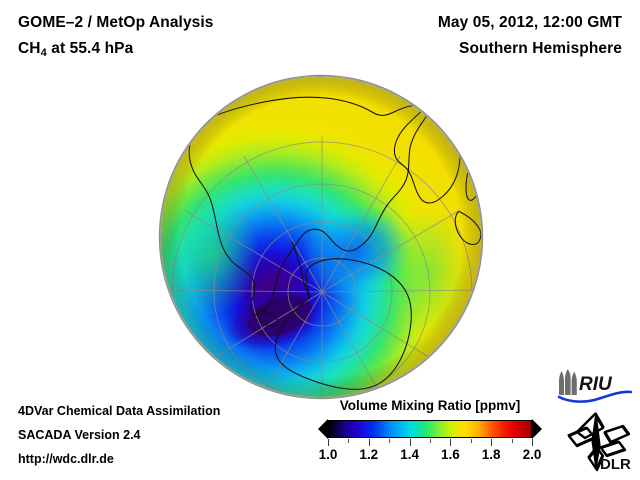 Image resolution: width=640 pixels, height=480 pixels. I want to click on colorbar-tick-label: 1.6, so click(450, 454).